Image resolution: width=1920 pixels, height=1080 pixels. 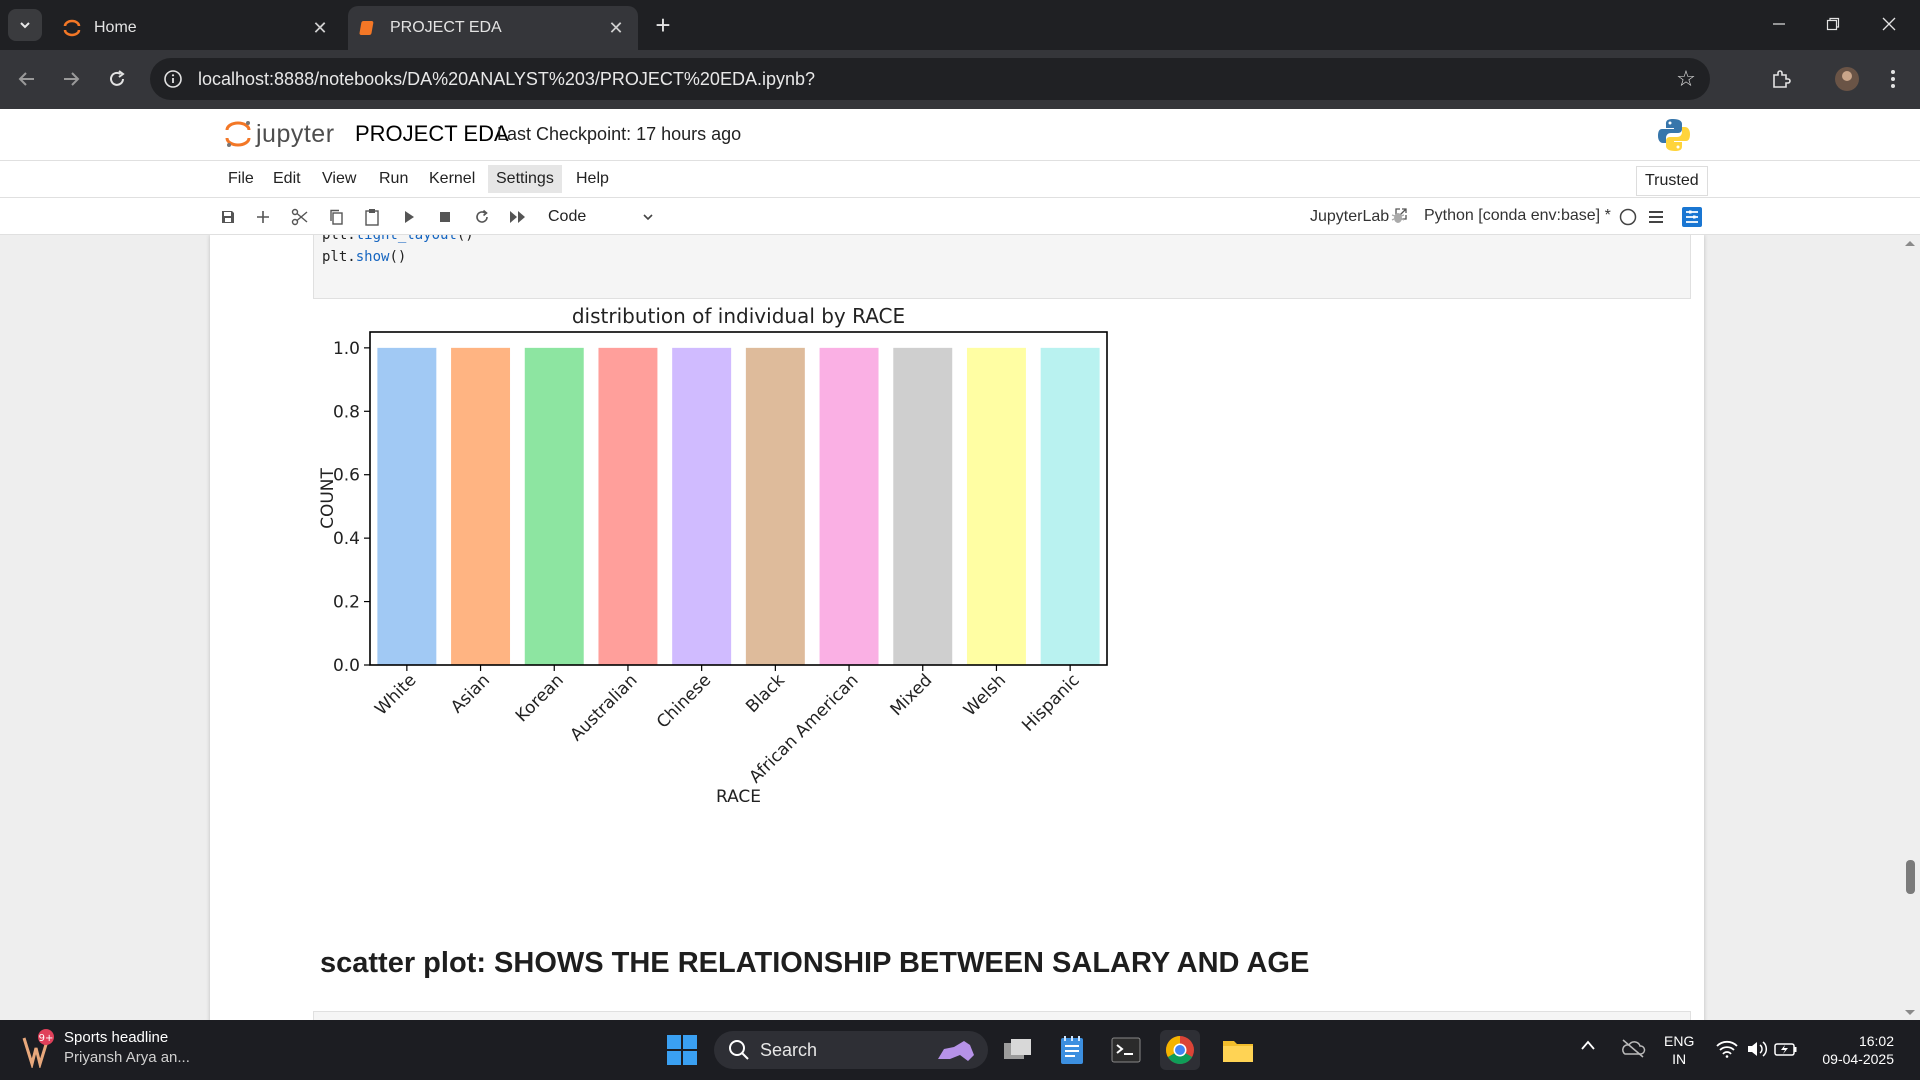 What do you see at coordinates (27, 79) in the screenshot?
I see `back-icon` at bounding box center [27, 79].